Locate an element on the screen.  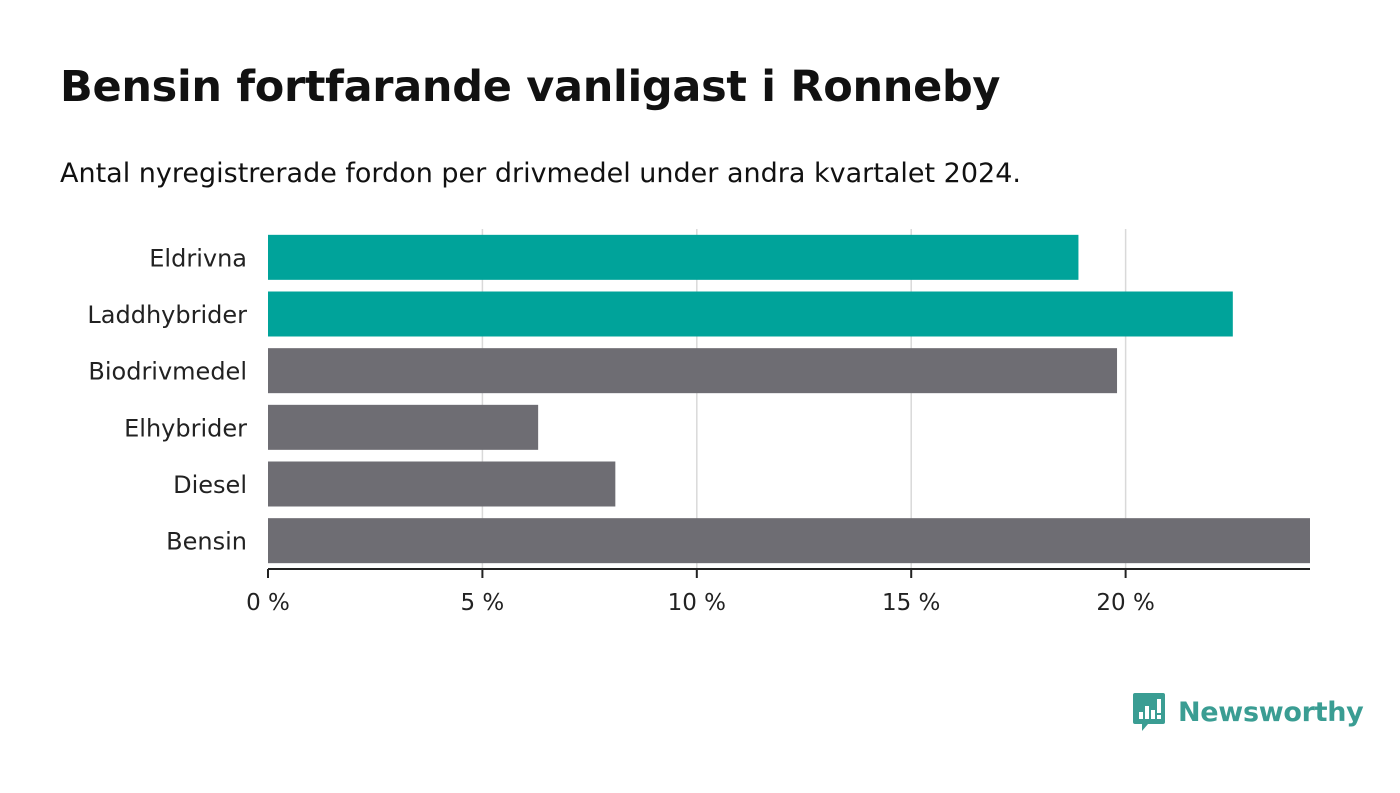
bar-diesel is located at coordinates (442, 484).